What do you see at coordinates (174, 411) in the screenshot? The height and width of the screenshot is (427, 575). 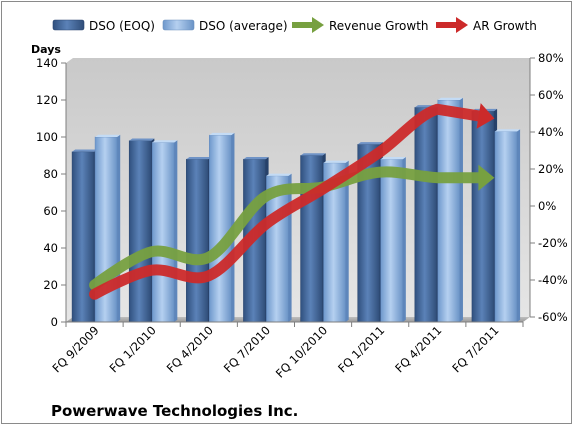 I see `company-name: Powerwave Technologies Inc.` at bounding box center [174, 411].